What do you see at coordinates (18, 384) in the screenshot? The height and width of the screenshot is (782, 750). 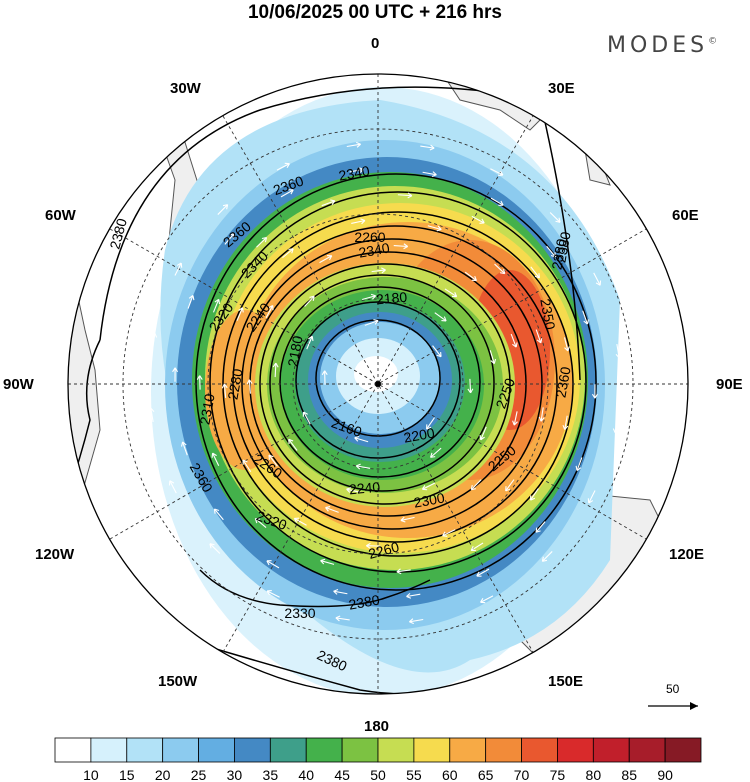 I see `lon-label-90w: 90W` at bounding box center [18, 384].